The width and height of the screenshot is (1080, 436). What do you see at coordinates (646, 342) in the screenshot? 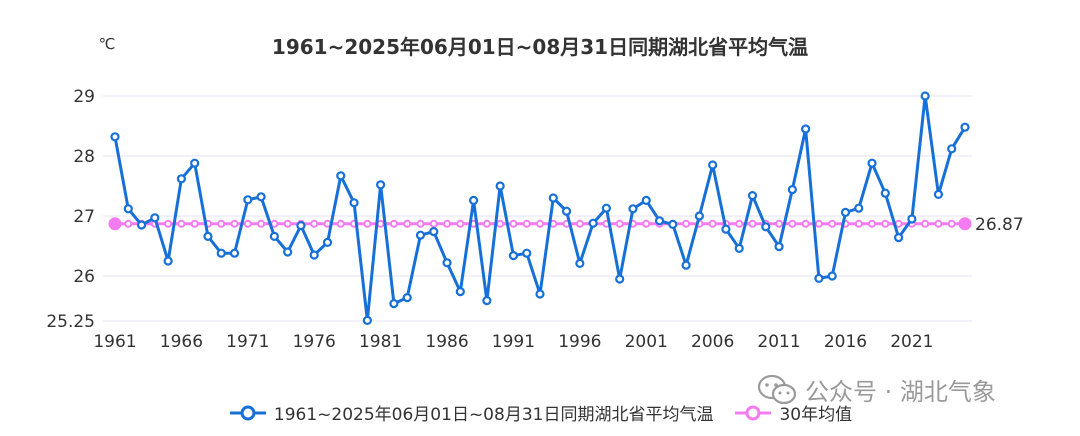
I see `x-tick-label: 2001` at bounding box center [646, 342].